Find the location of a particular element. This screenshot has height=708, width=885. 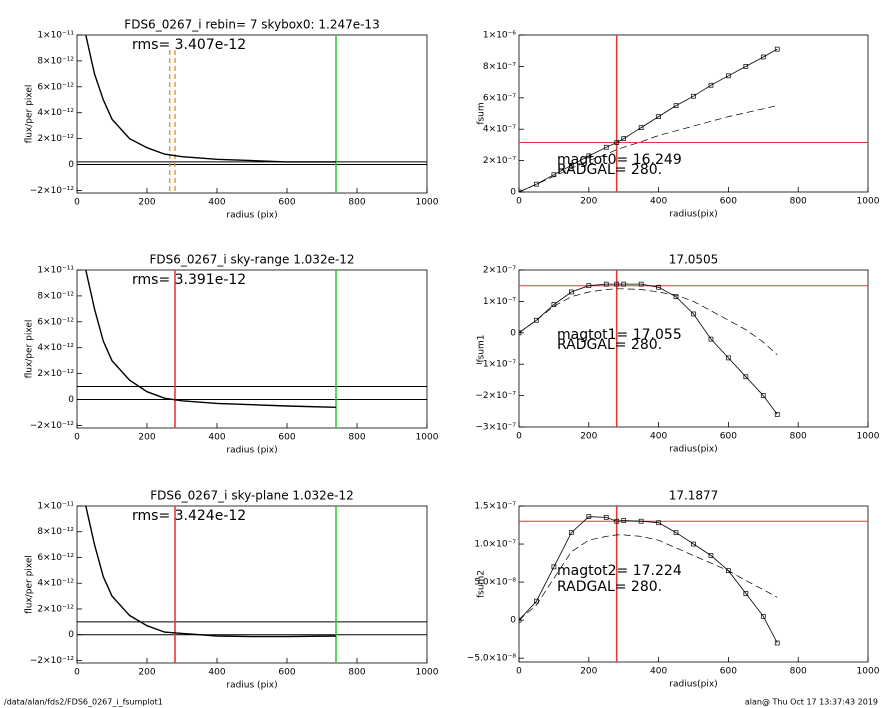

y-tick-label: −3×10⁻⁷ is located at coordinates (495, 428).